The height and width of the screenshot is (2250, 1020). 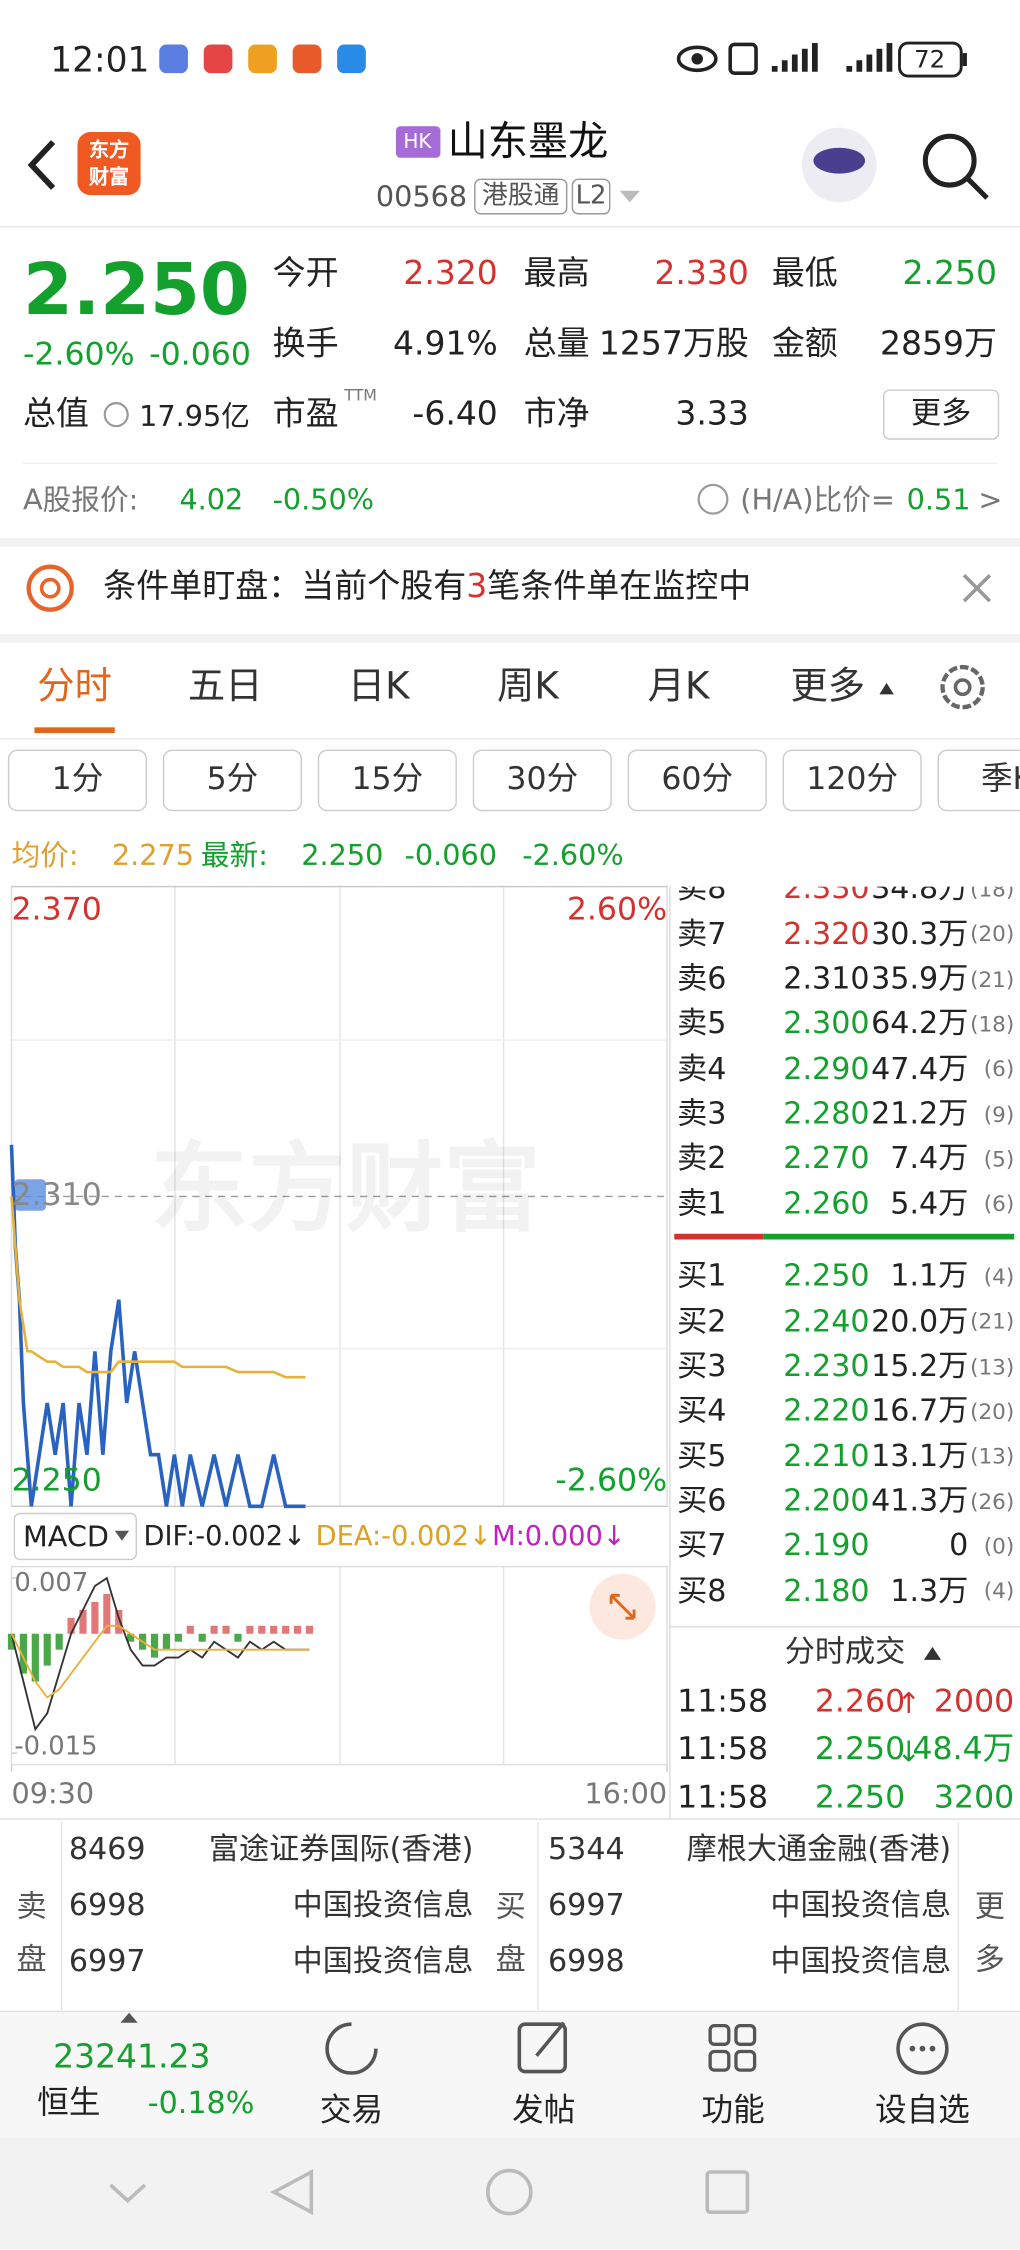 I want to click on nav-item: 发帖, so click(x=544, y=2110).